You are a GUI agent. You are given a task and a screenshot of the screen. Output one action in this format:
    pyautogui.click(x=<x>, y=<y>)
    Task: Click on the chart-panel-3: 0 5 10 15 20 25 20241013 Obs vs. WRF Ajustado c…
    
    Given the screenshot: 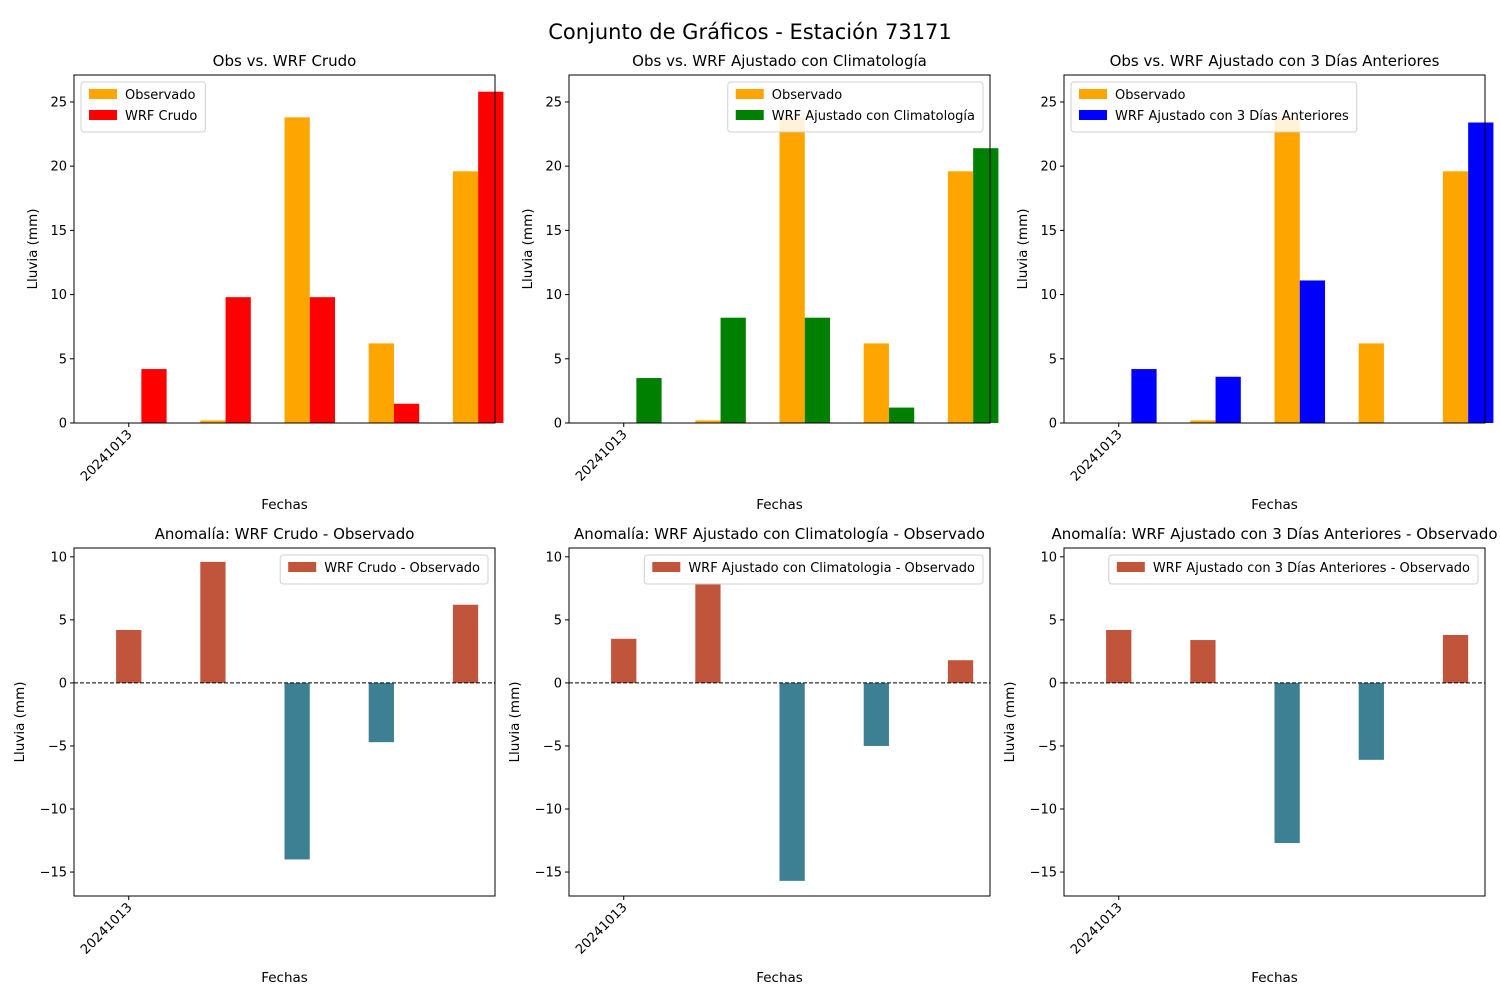 What is the action you would take?
    pyautogui.click(x=1254, y=282)
    